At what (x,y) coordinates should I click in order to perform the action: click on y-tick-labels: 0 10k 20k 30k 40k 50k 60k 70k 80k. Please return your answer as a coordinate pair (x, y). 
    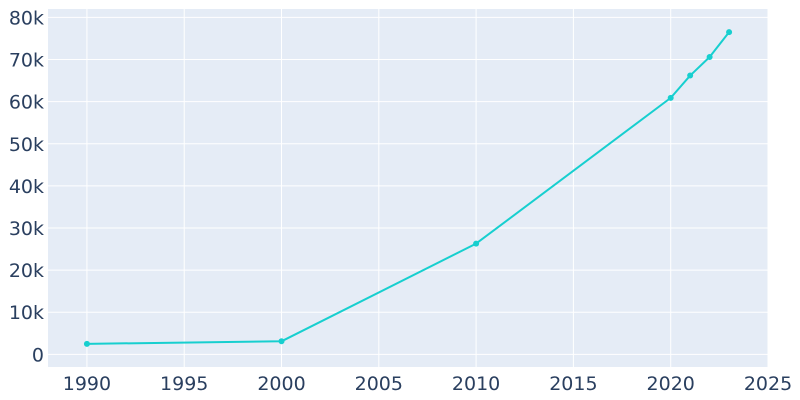
    Looking at the image, I should click on (26, 186).